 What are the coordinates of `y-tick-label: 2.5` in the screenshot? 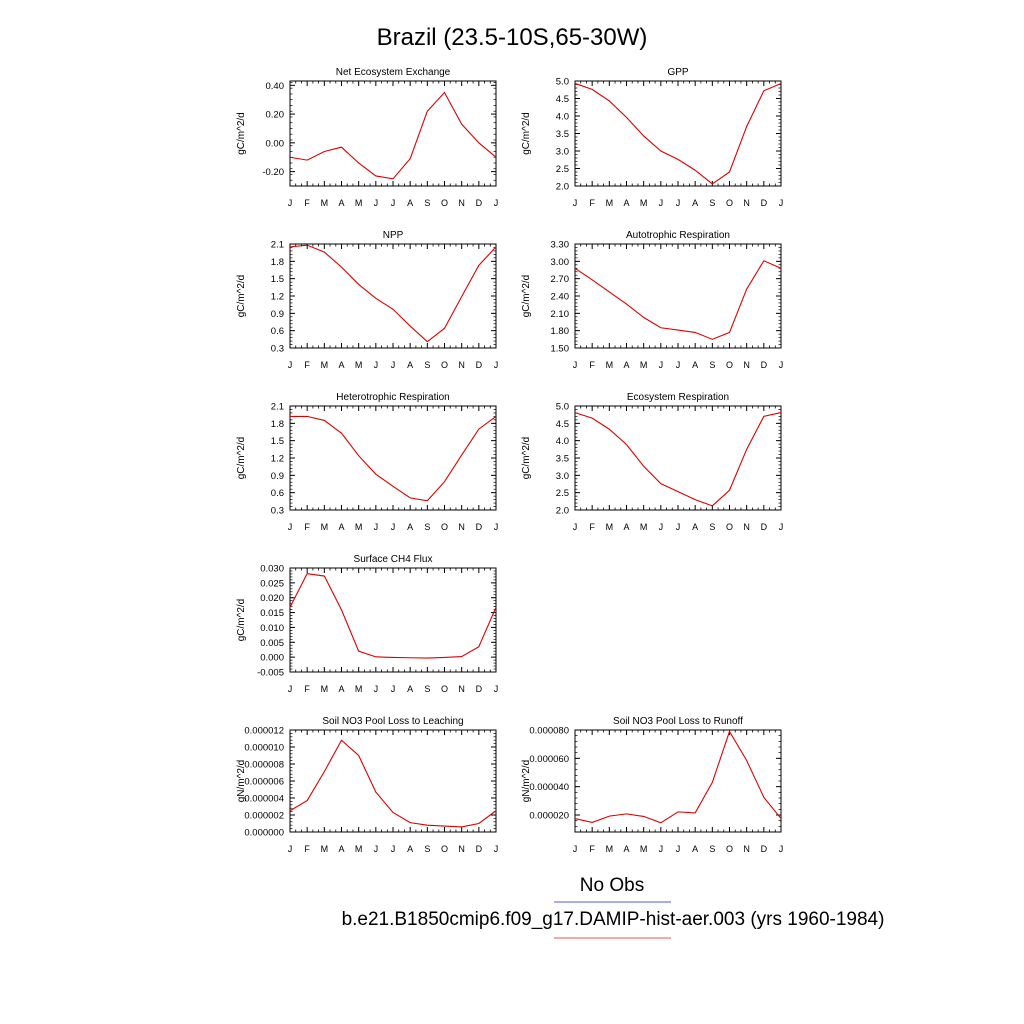 It's located at (562, 169).